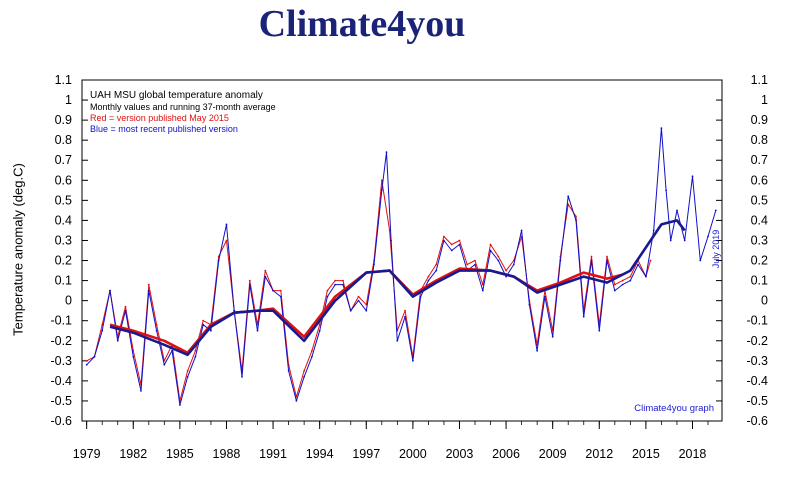 Image resolution: width=800 pixels, height=478 pixels. Describe the element at coordinates (362, 24) in the screenshot. I see `brand-title: Climate4you` at that location.